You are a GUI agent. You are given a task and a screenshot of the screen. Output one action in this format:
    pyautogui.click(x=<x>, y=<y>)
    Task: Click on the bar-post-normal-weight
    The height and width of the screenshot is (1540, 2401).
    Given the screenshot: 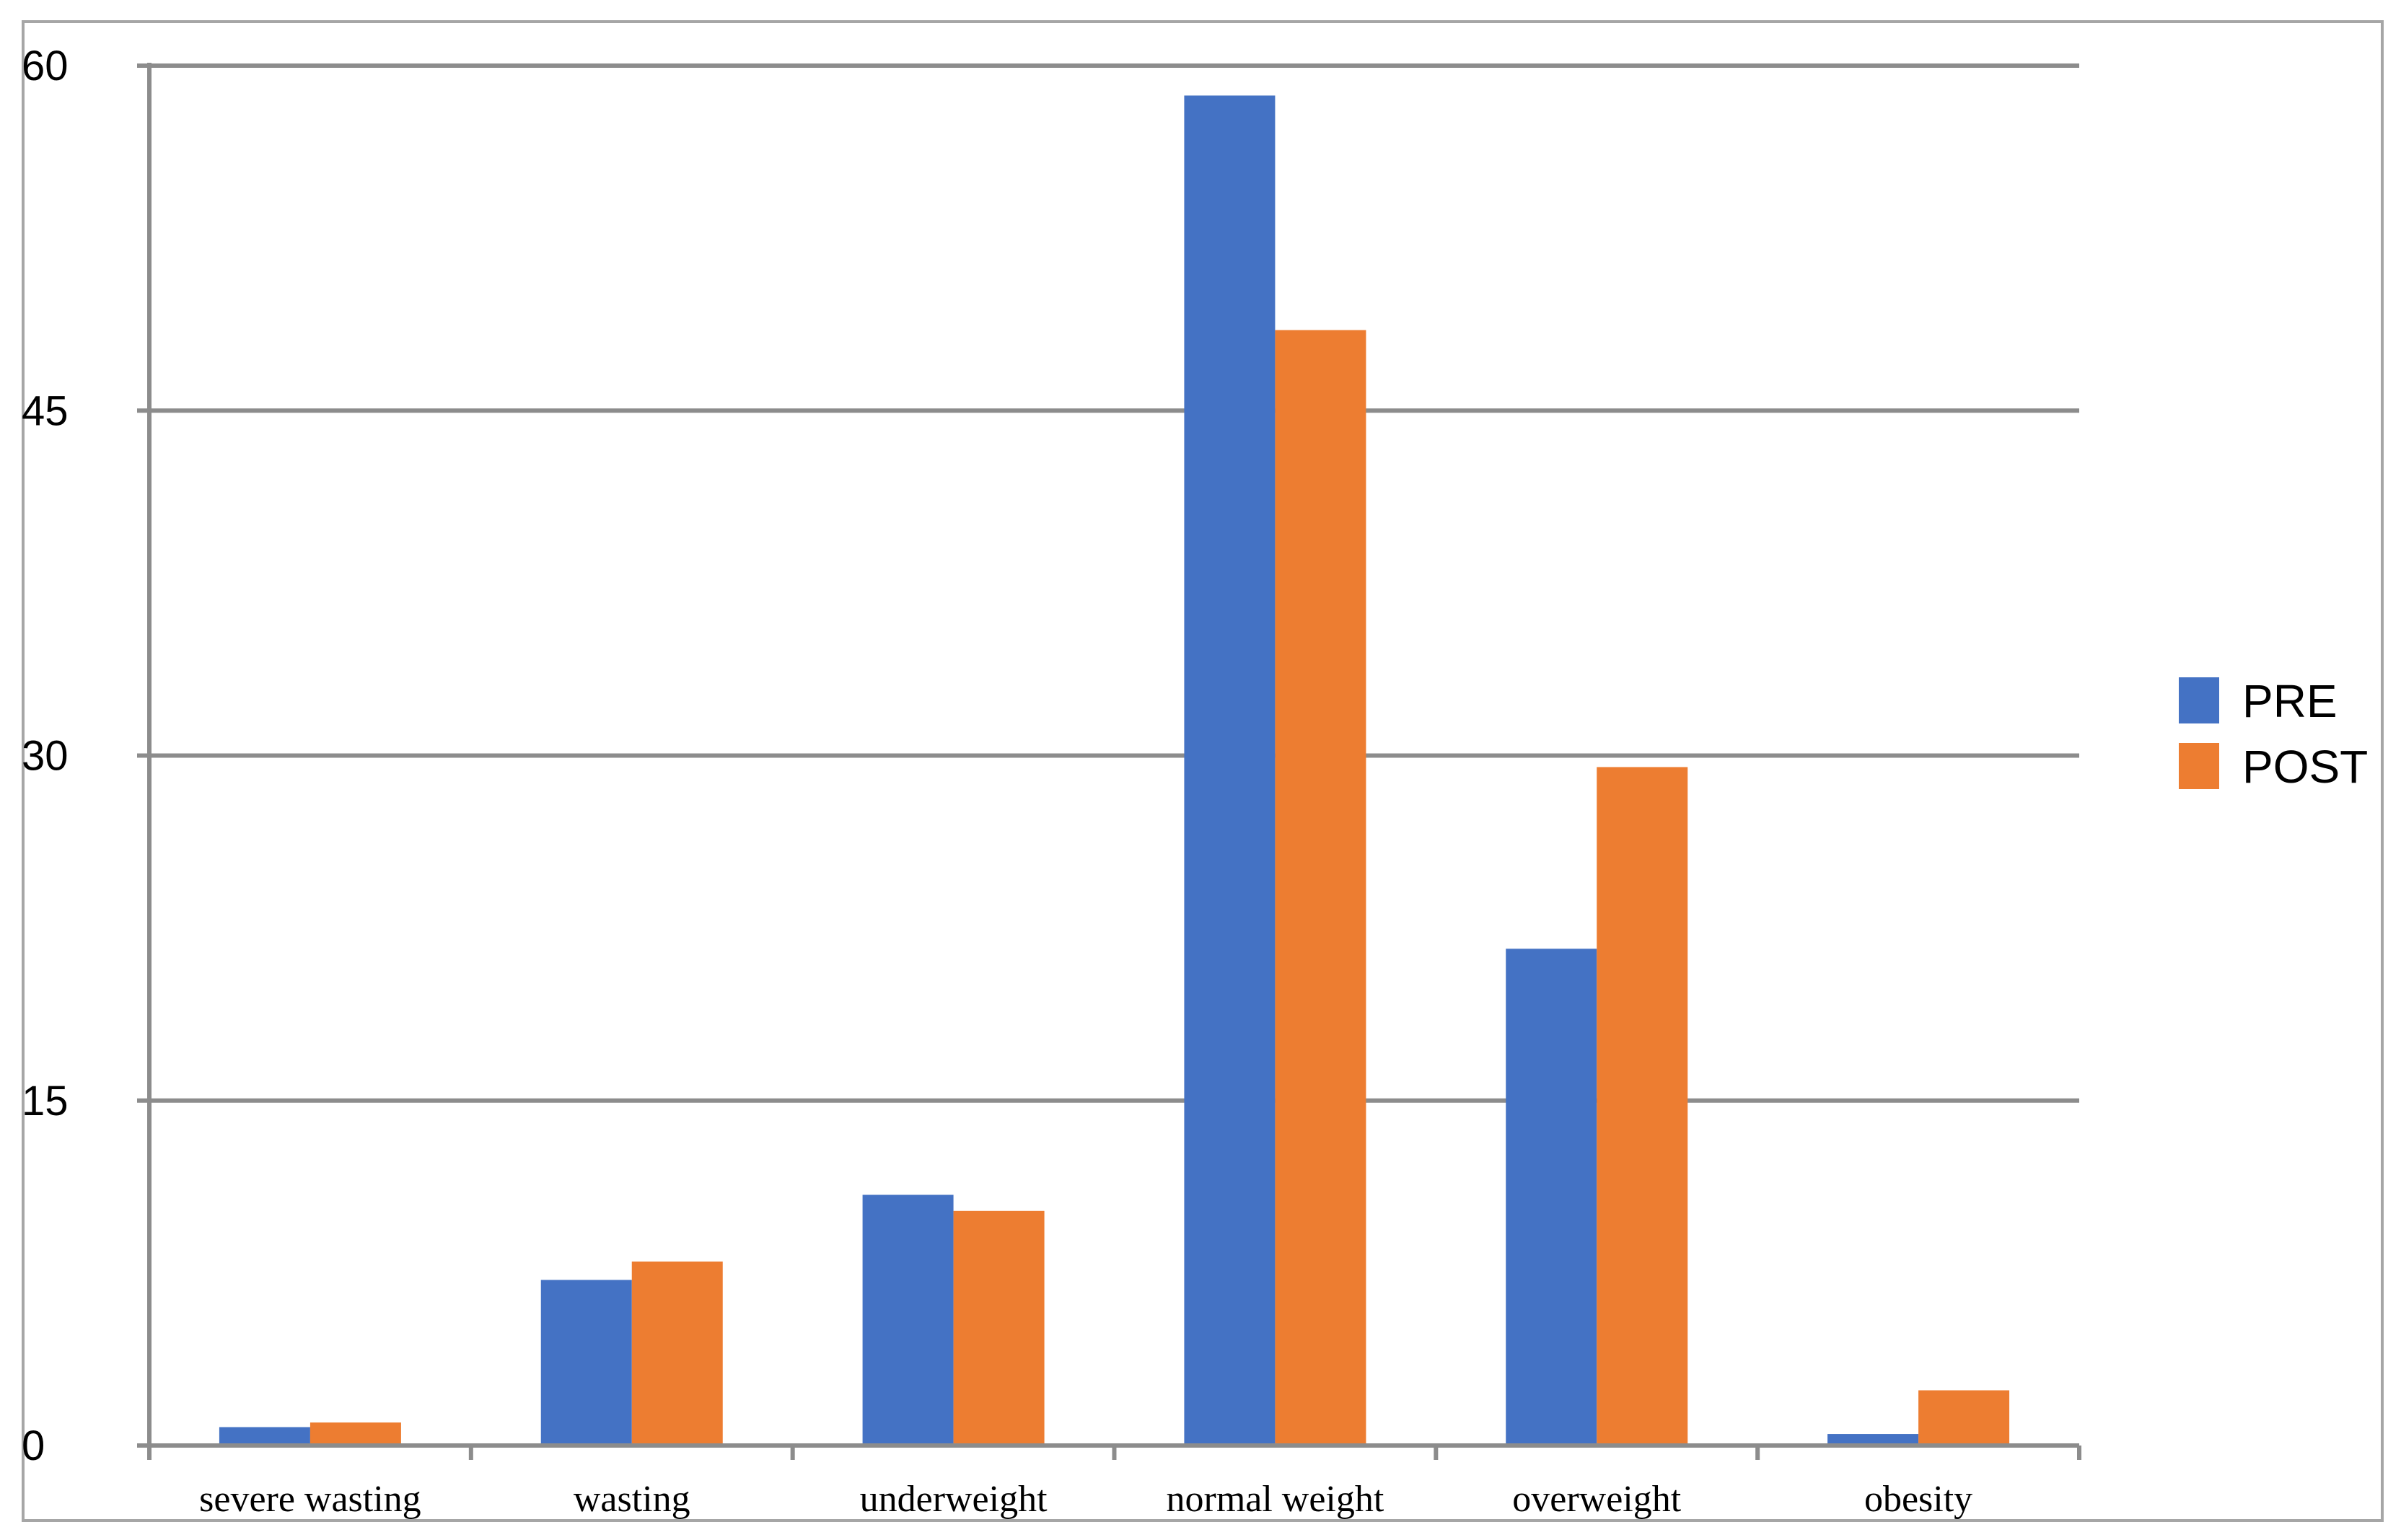 What is the action you would take?
    pyautogui.click(x=1320, y=888)
    